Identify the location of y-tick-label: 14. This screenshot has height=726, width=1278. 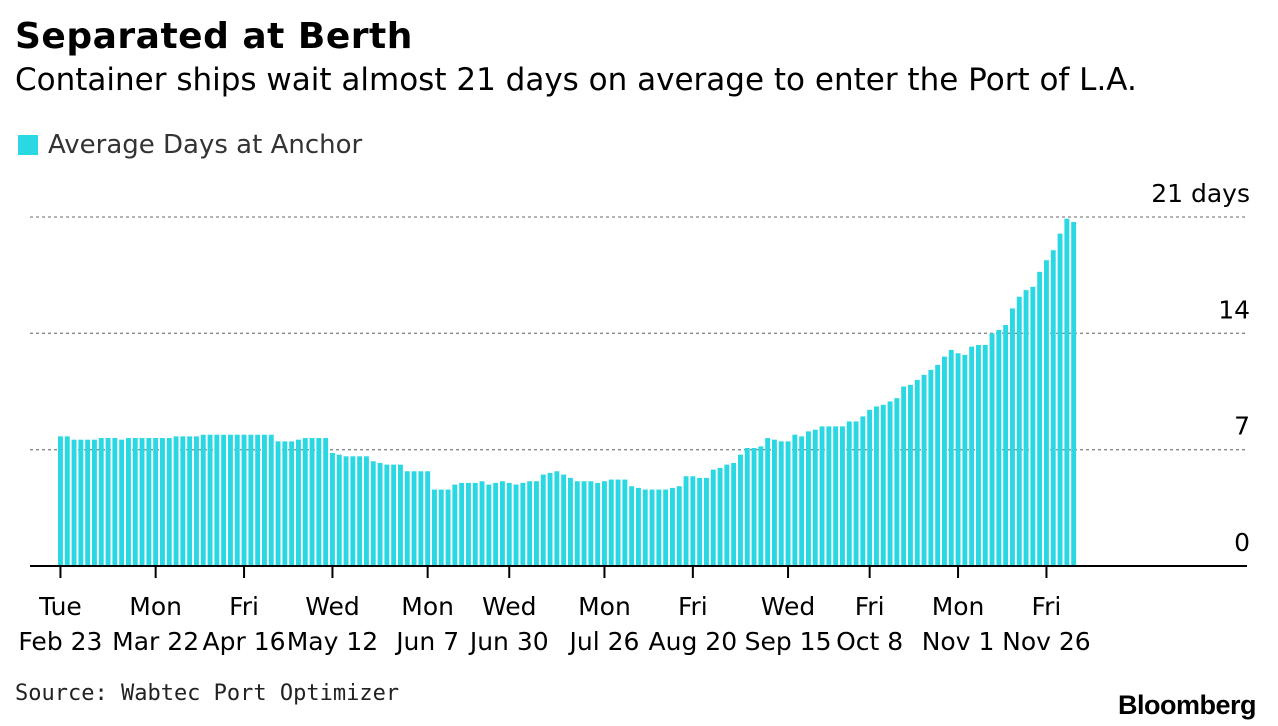
(1234, 309).